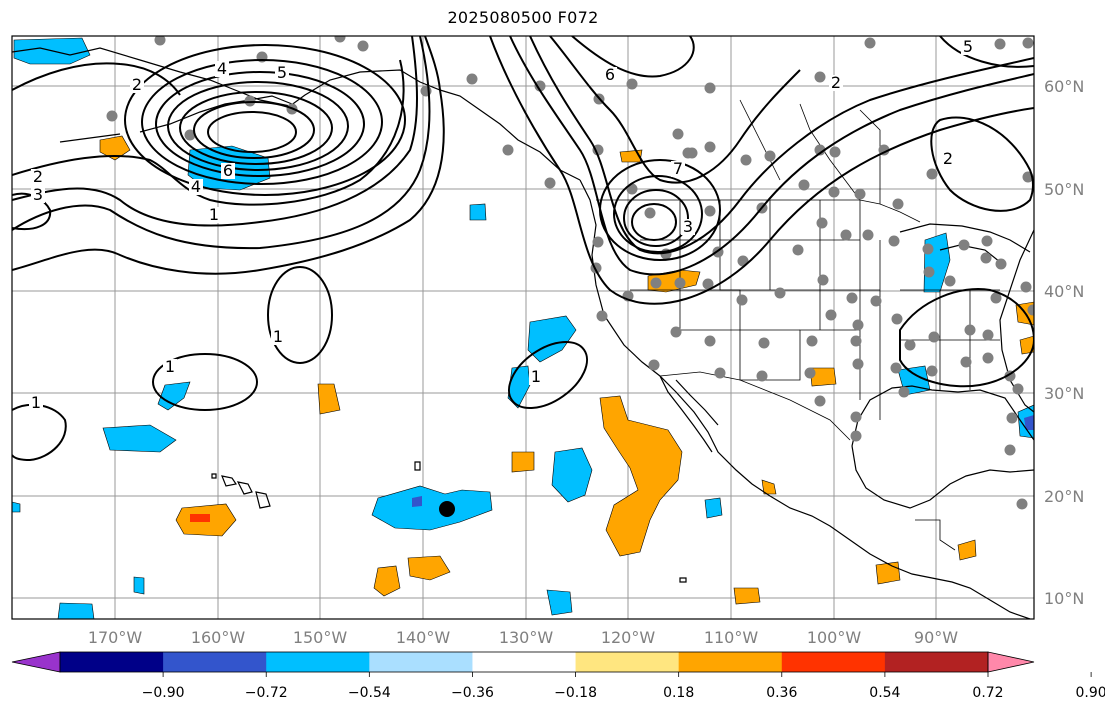 The height and width of the screenshot is (712, 1105). Describe the element at coordinates (266, 693) in the screenshot. I see `colorbar-tick-label: −0.72` at that location.